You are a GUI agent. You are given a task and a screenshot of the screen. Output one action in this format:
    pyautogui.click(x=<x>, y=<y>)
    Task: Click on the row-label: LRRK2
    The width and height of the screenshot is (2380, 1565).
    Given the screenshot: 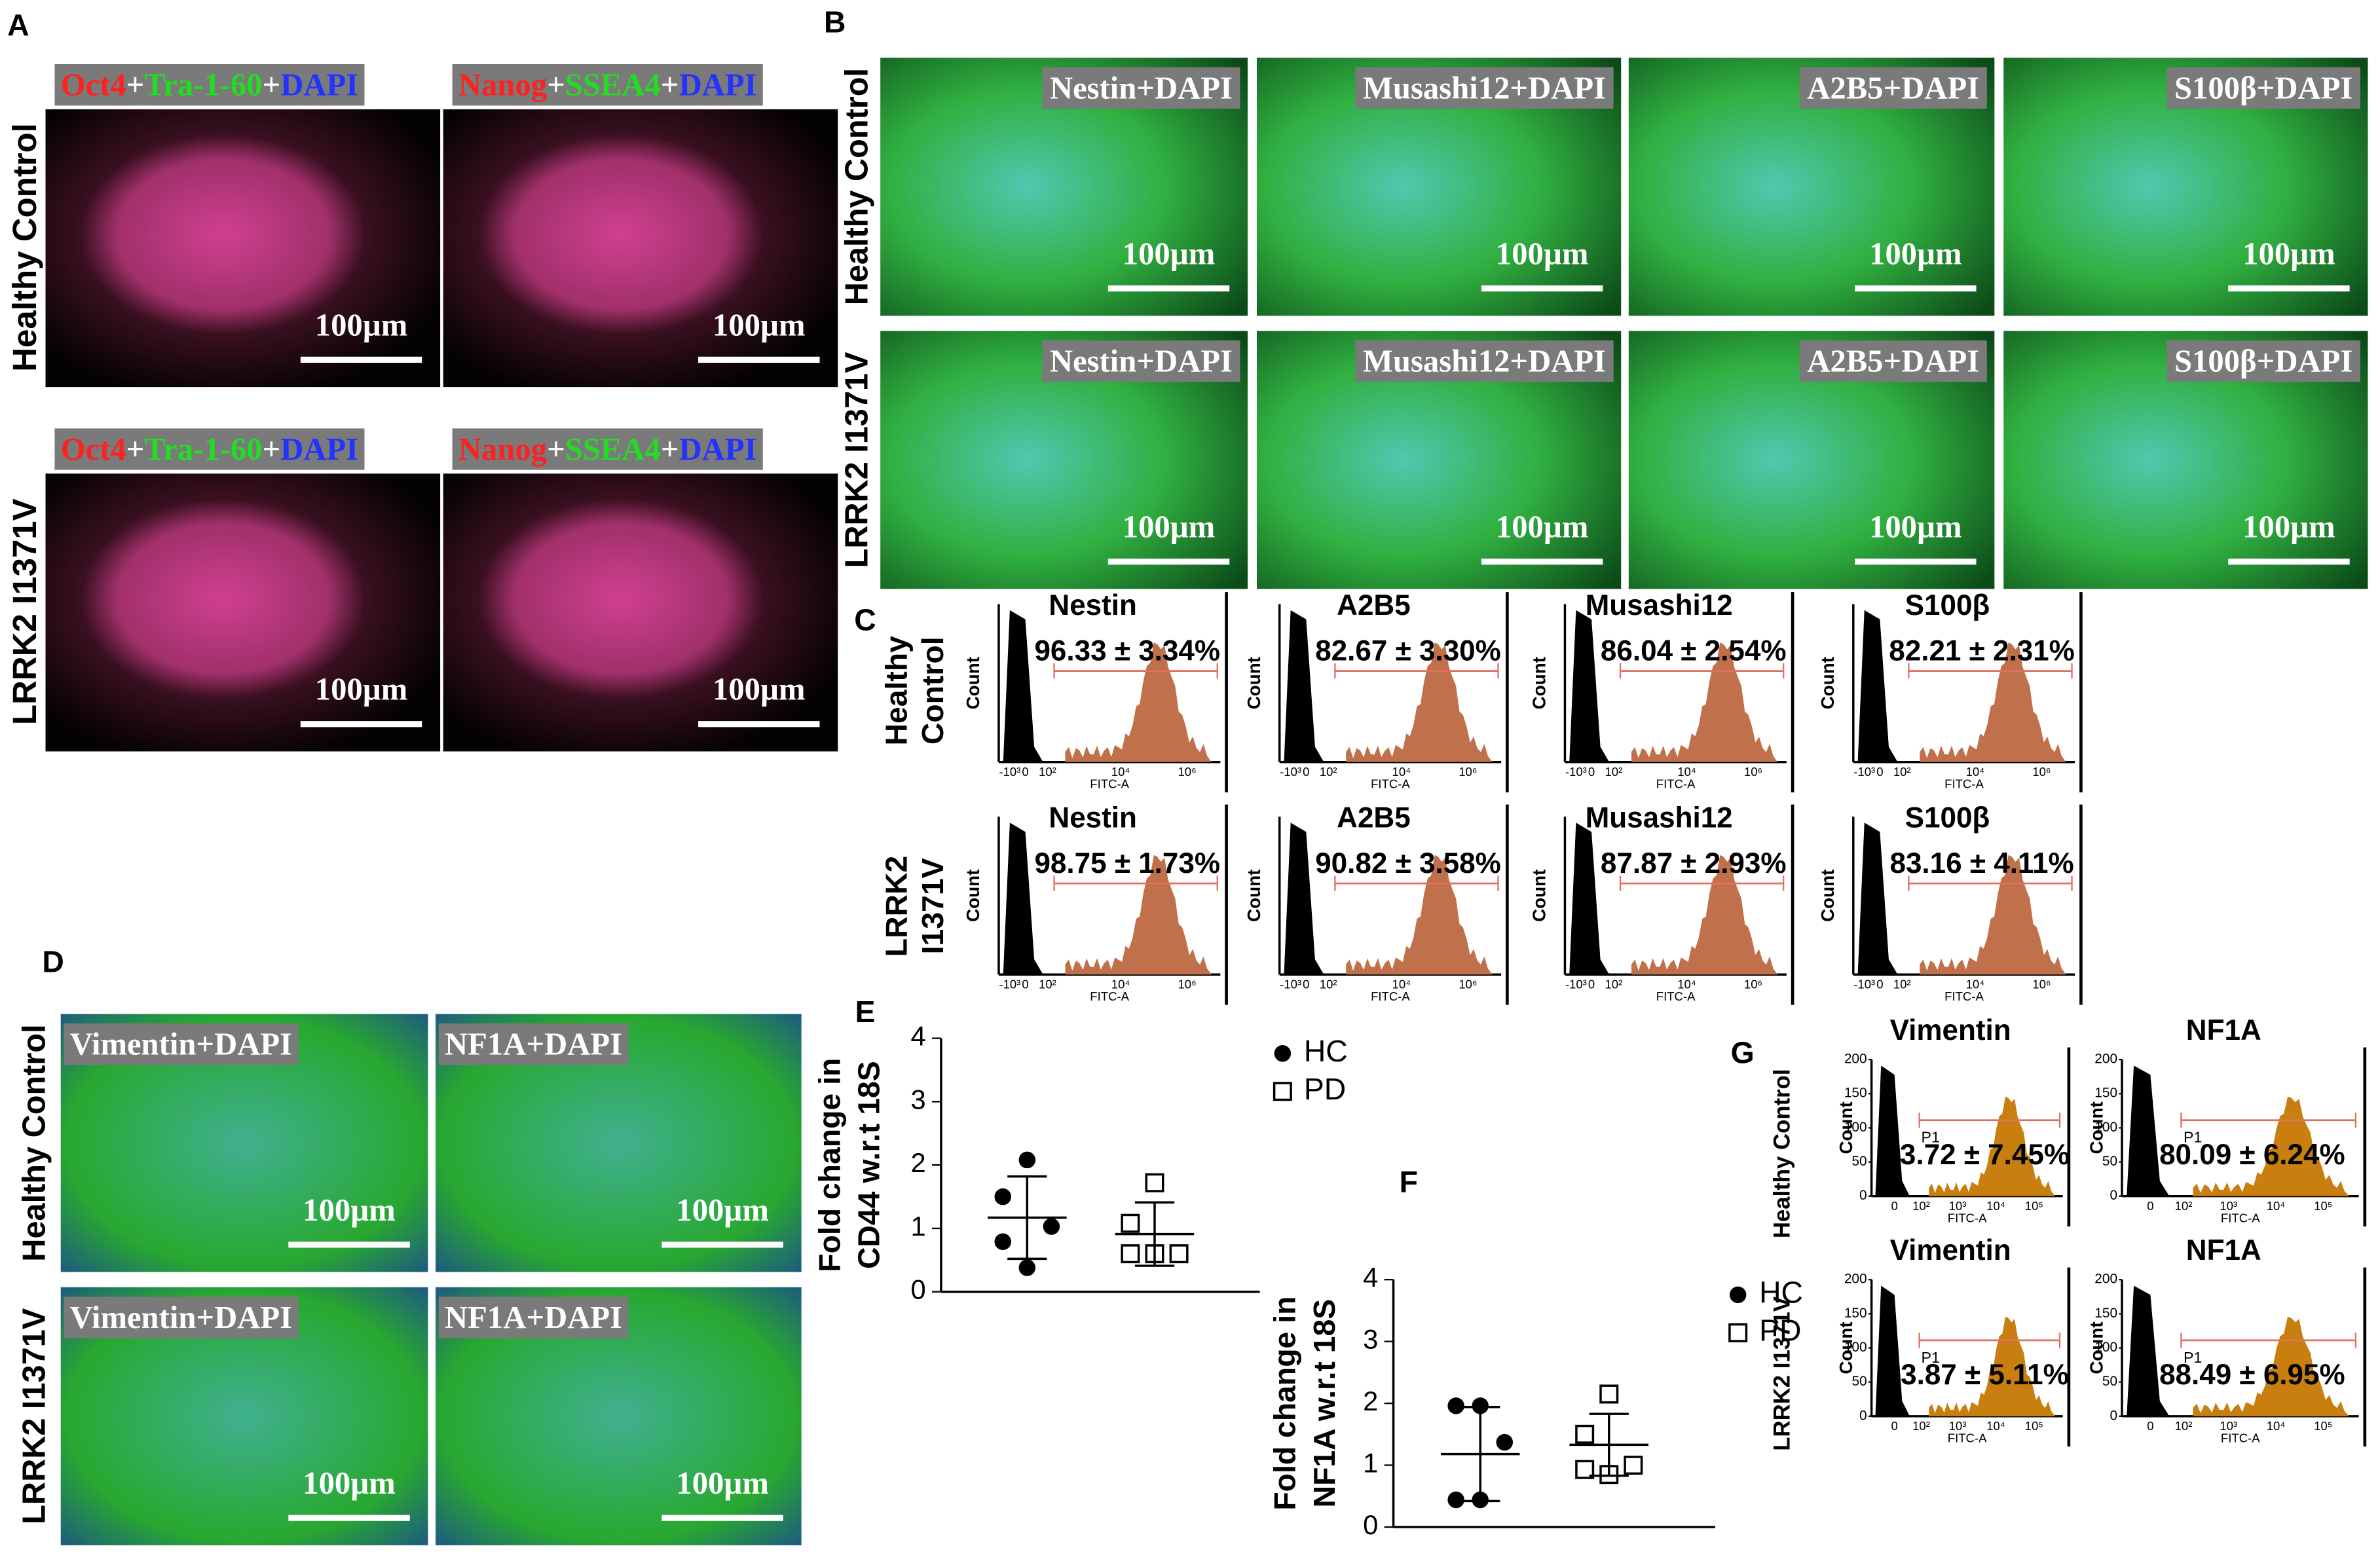 What is the action you would take?
    pyautogui.click(x=896, y=907)
    